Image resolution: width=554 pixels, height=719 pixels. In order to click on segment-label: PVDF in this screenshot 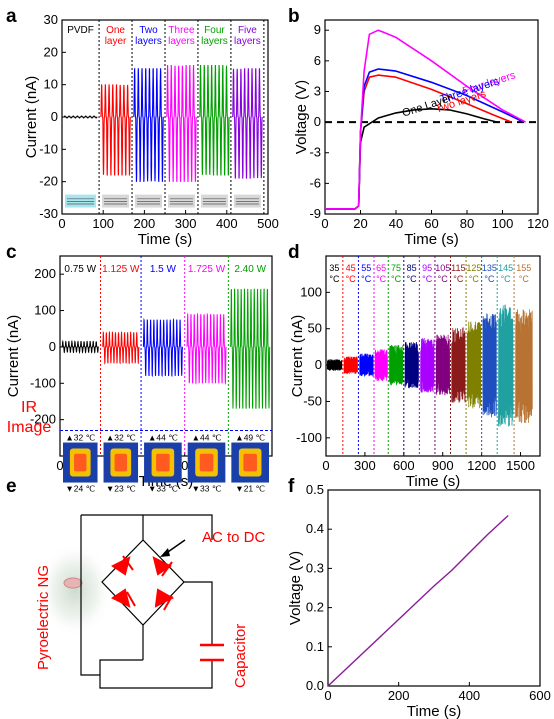, I will do `click(80, 30)`.